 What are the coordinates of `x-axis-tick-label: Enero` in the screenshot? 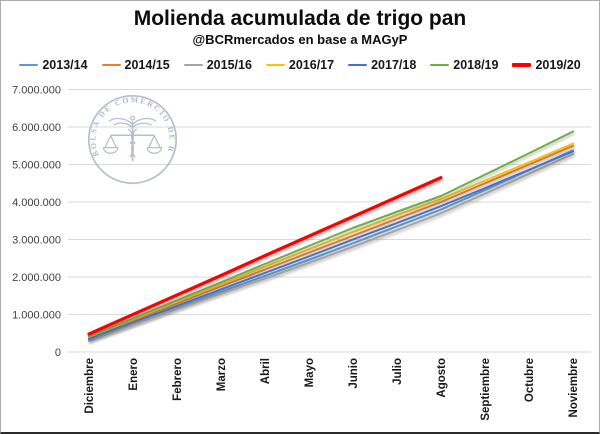 It's located at (134, 374).